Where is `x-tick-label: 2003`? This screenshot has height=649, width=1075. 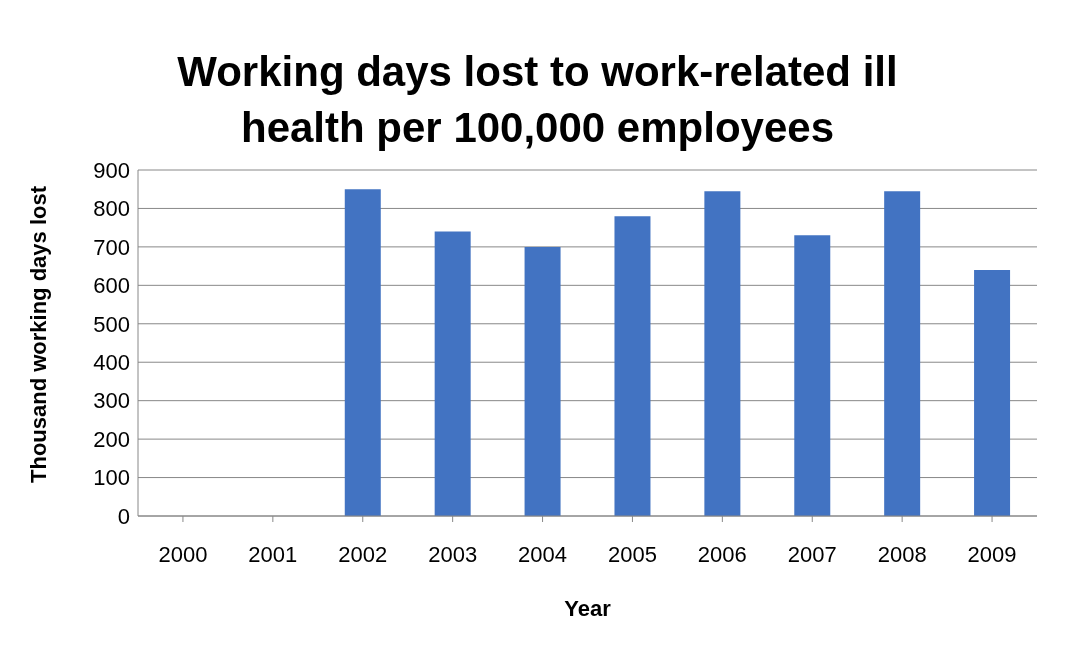
x-tick-label: 2003 is located at coordinates (453, 554).